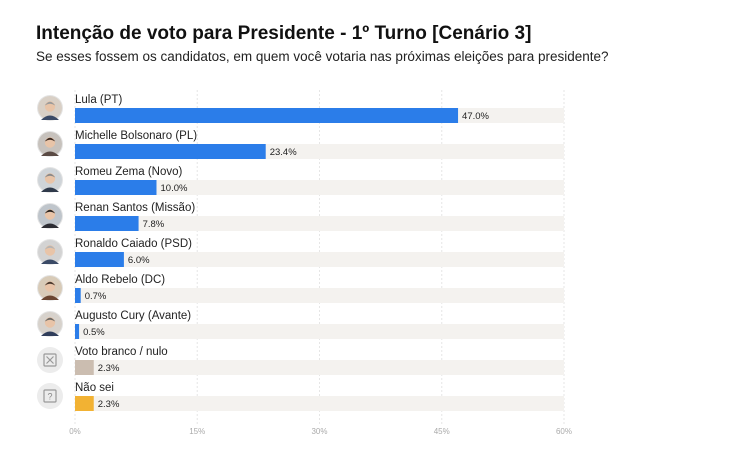  I want to click on question-icon: ?, so click(50, 396).